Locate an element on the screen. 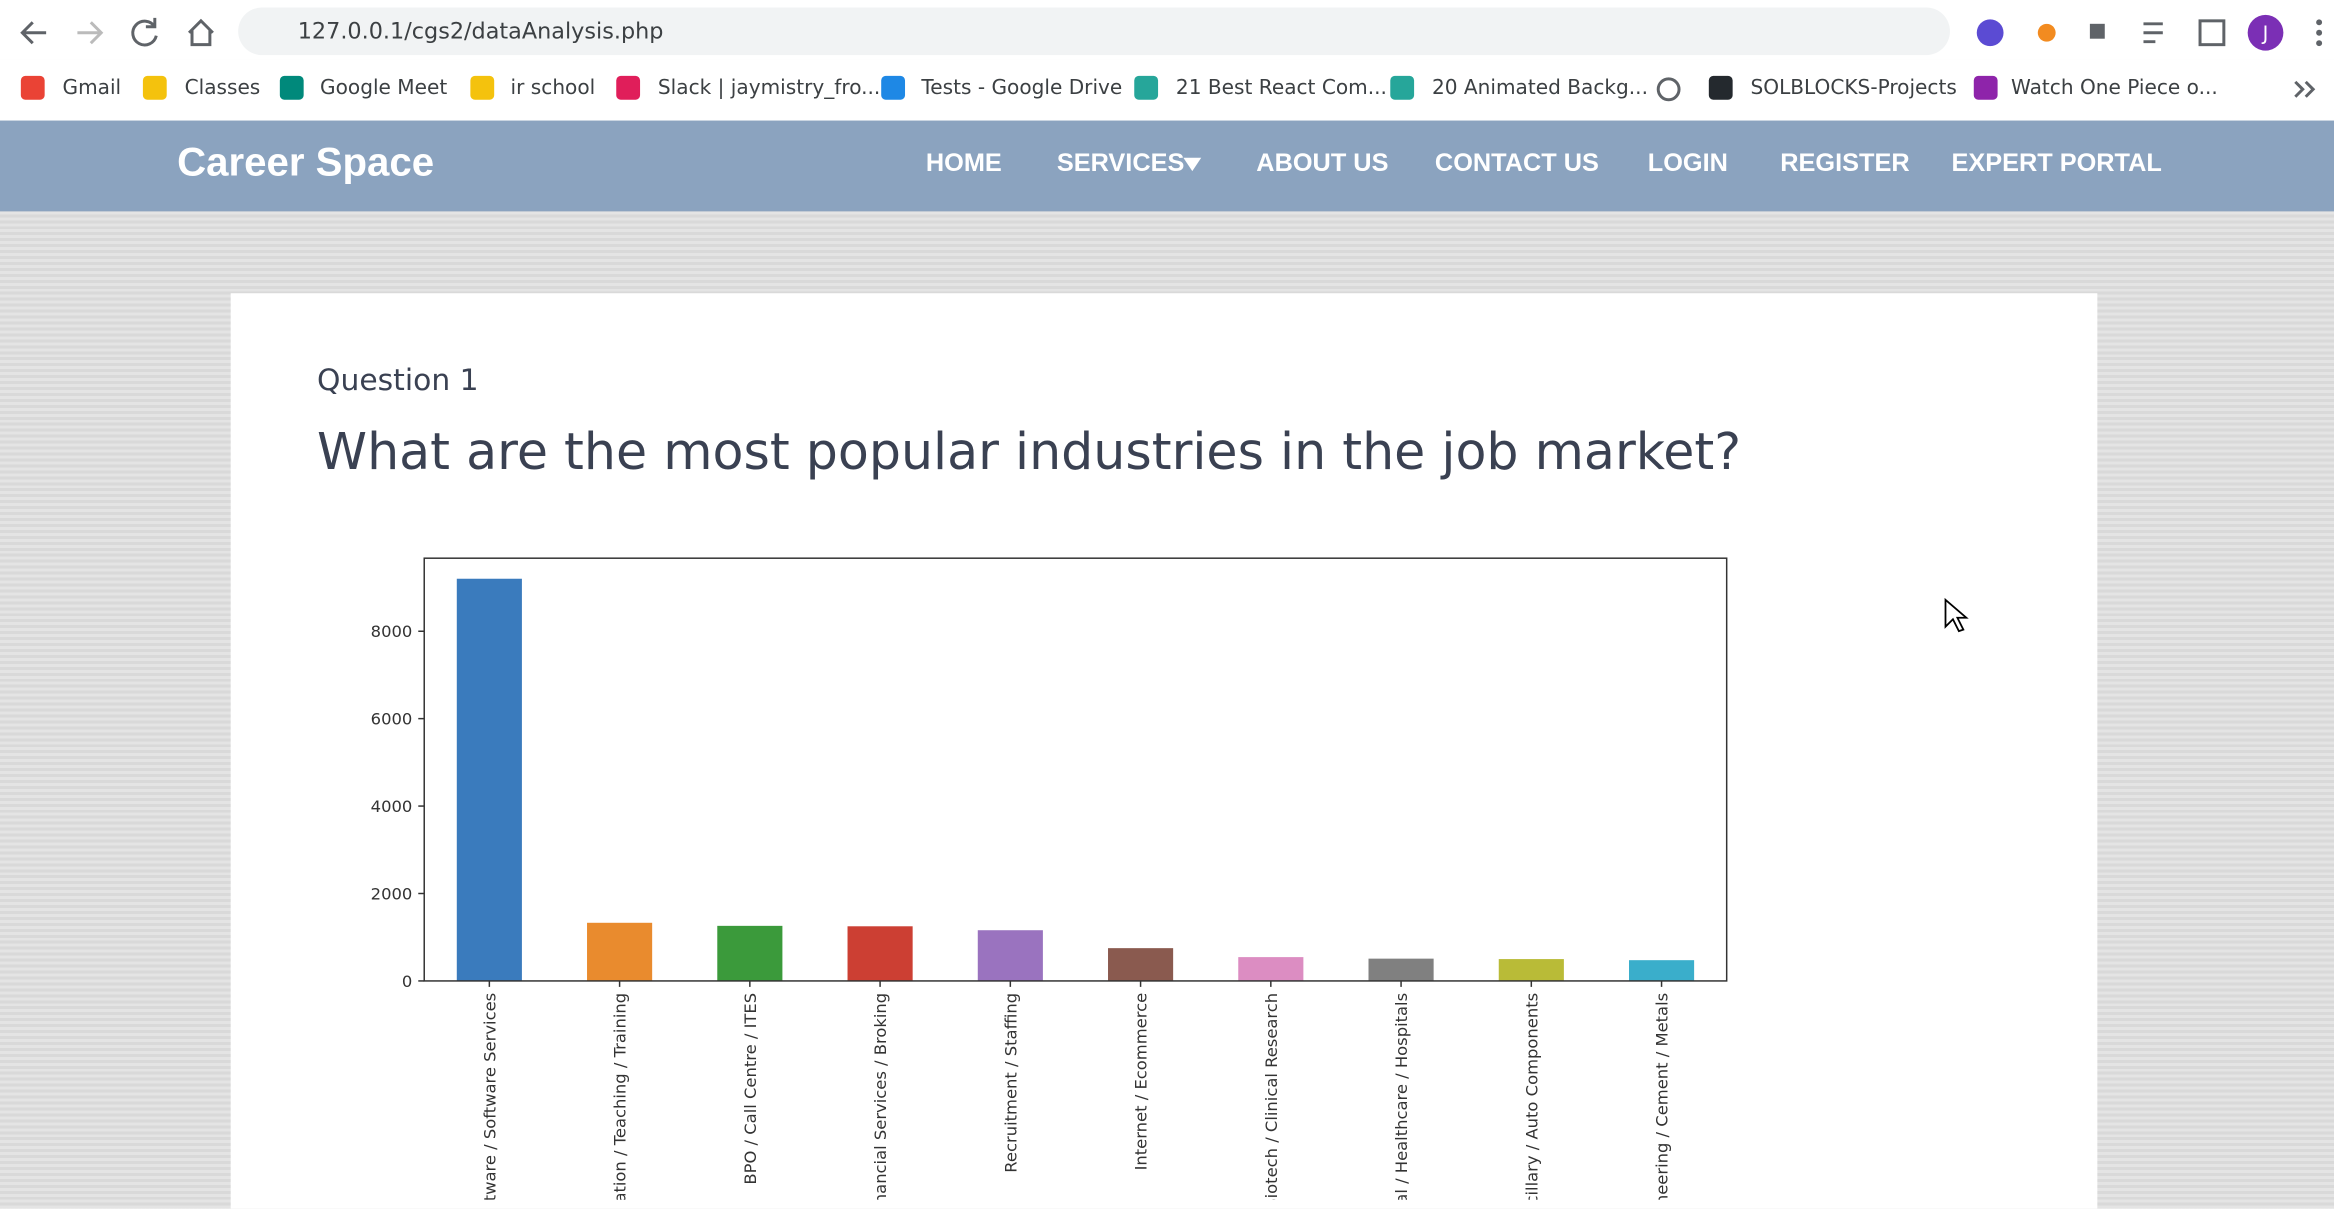 Image resolution: width=2334 pixels, height=1209 pixels. x-tick-label: cation / Teaching / Training is located at coordinates (620, 1101).